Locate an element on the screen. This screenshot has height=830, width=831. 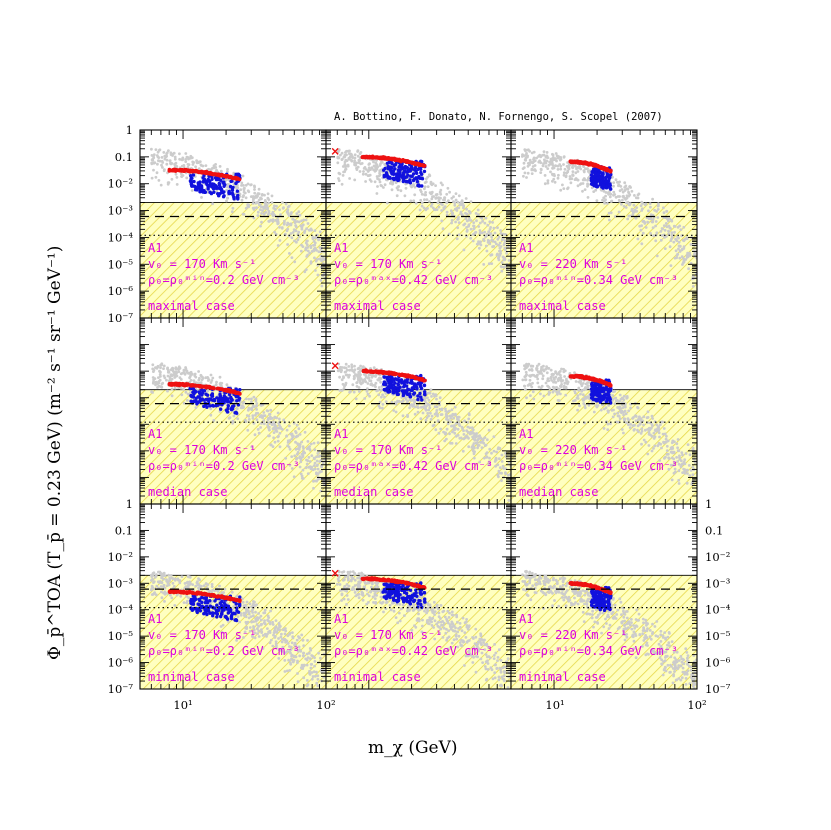
red-points is located at coordinates (590, 380).